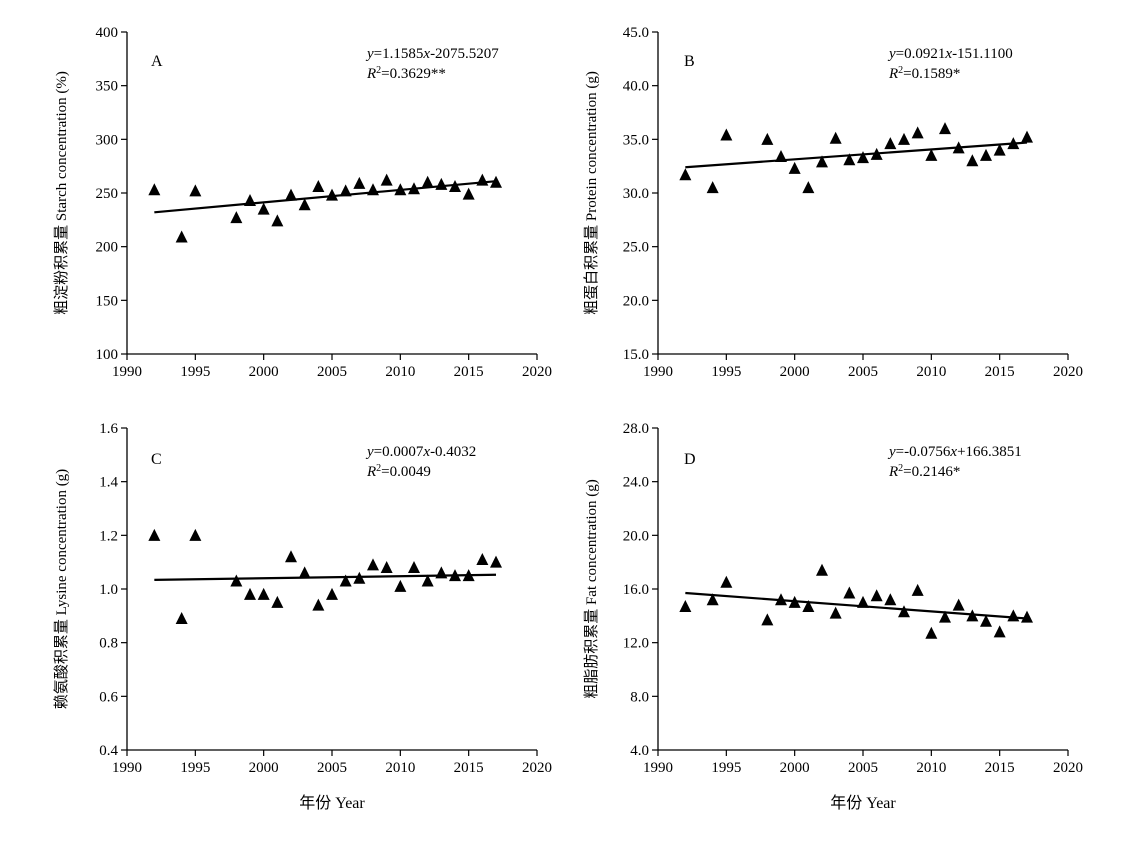  I want to click on r2-value: =0.1589*, so click(931, 74).